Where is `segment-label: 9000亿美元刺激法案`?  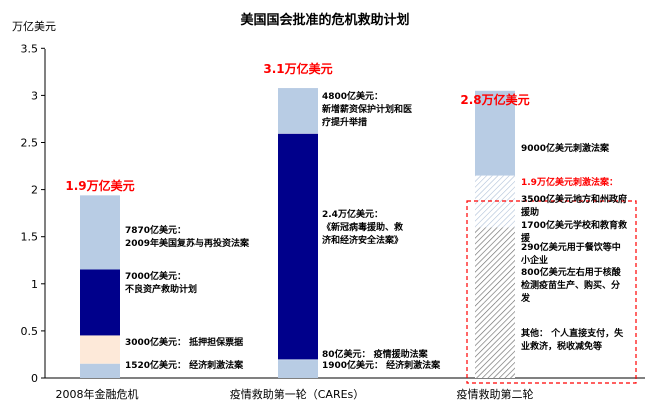
segment-label: 9000亿美元刺激法案 is located at coordinates (565, 148).